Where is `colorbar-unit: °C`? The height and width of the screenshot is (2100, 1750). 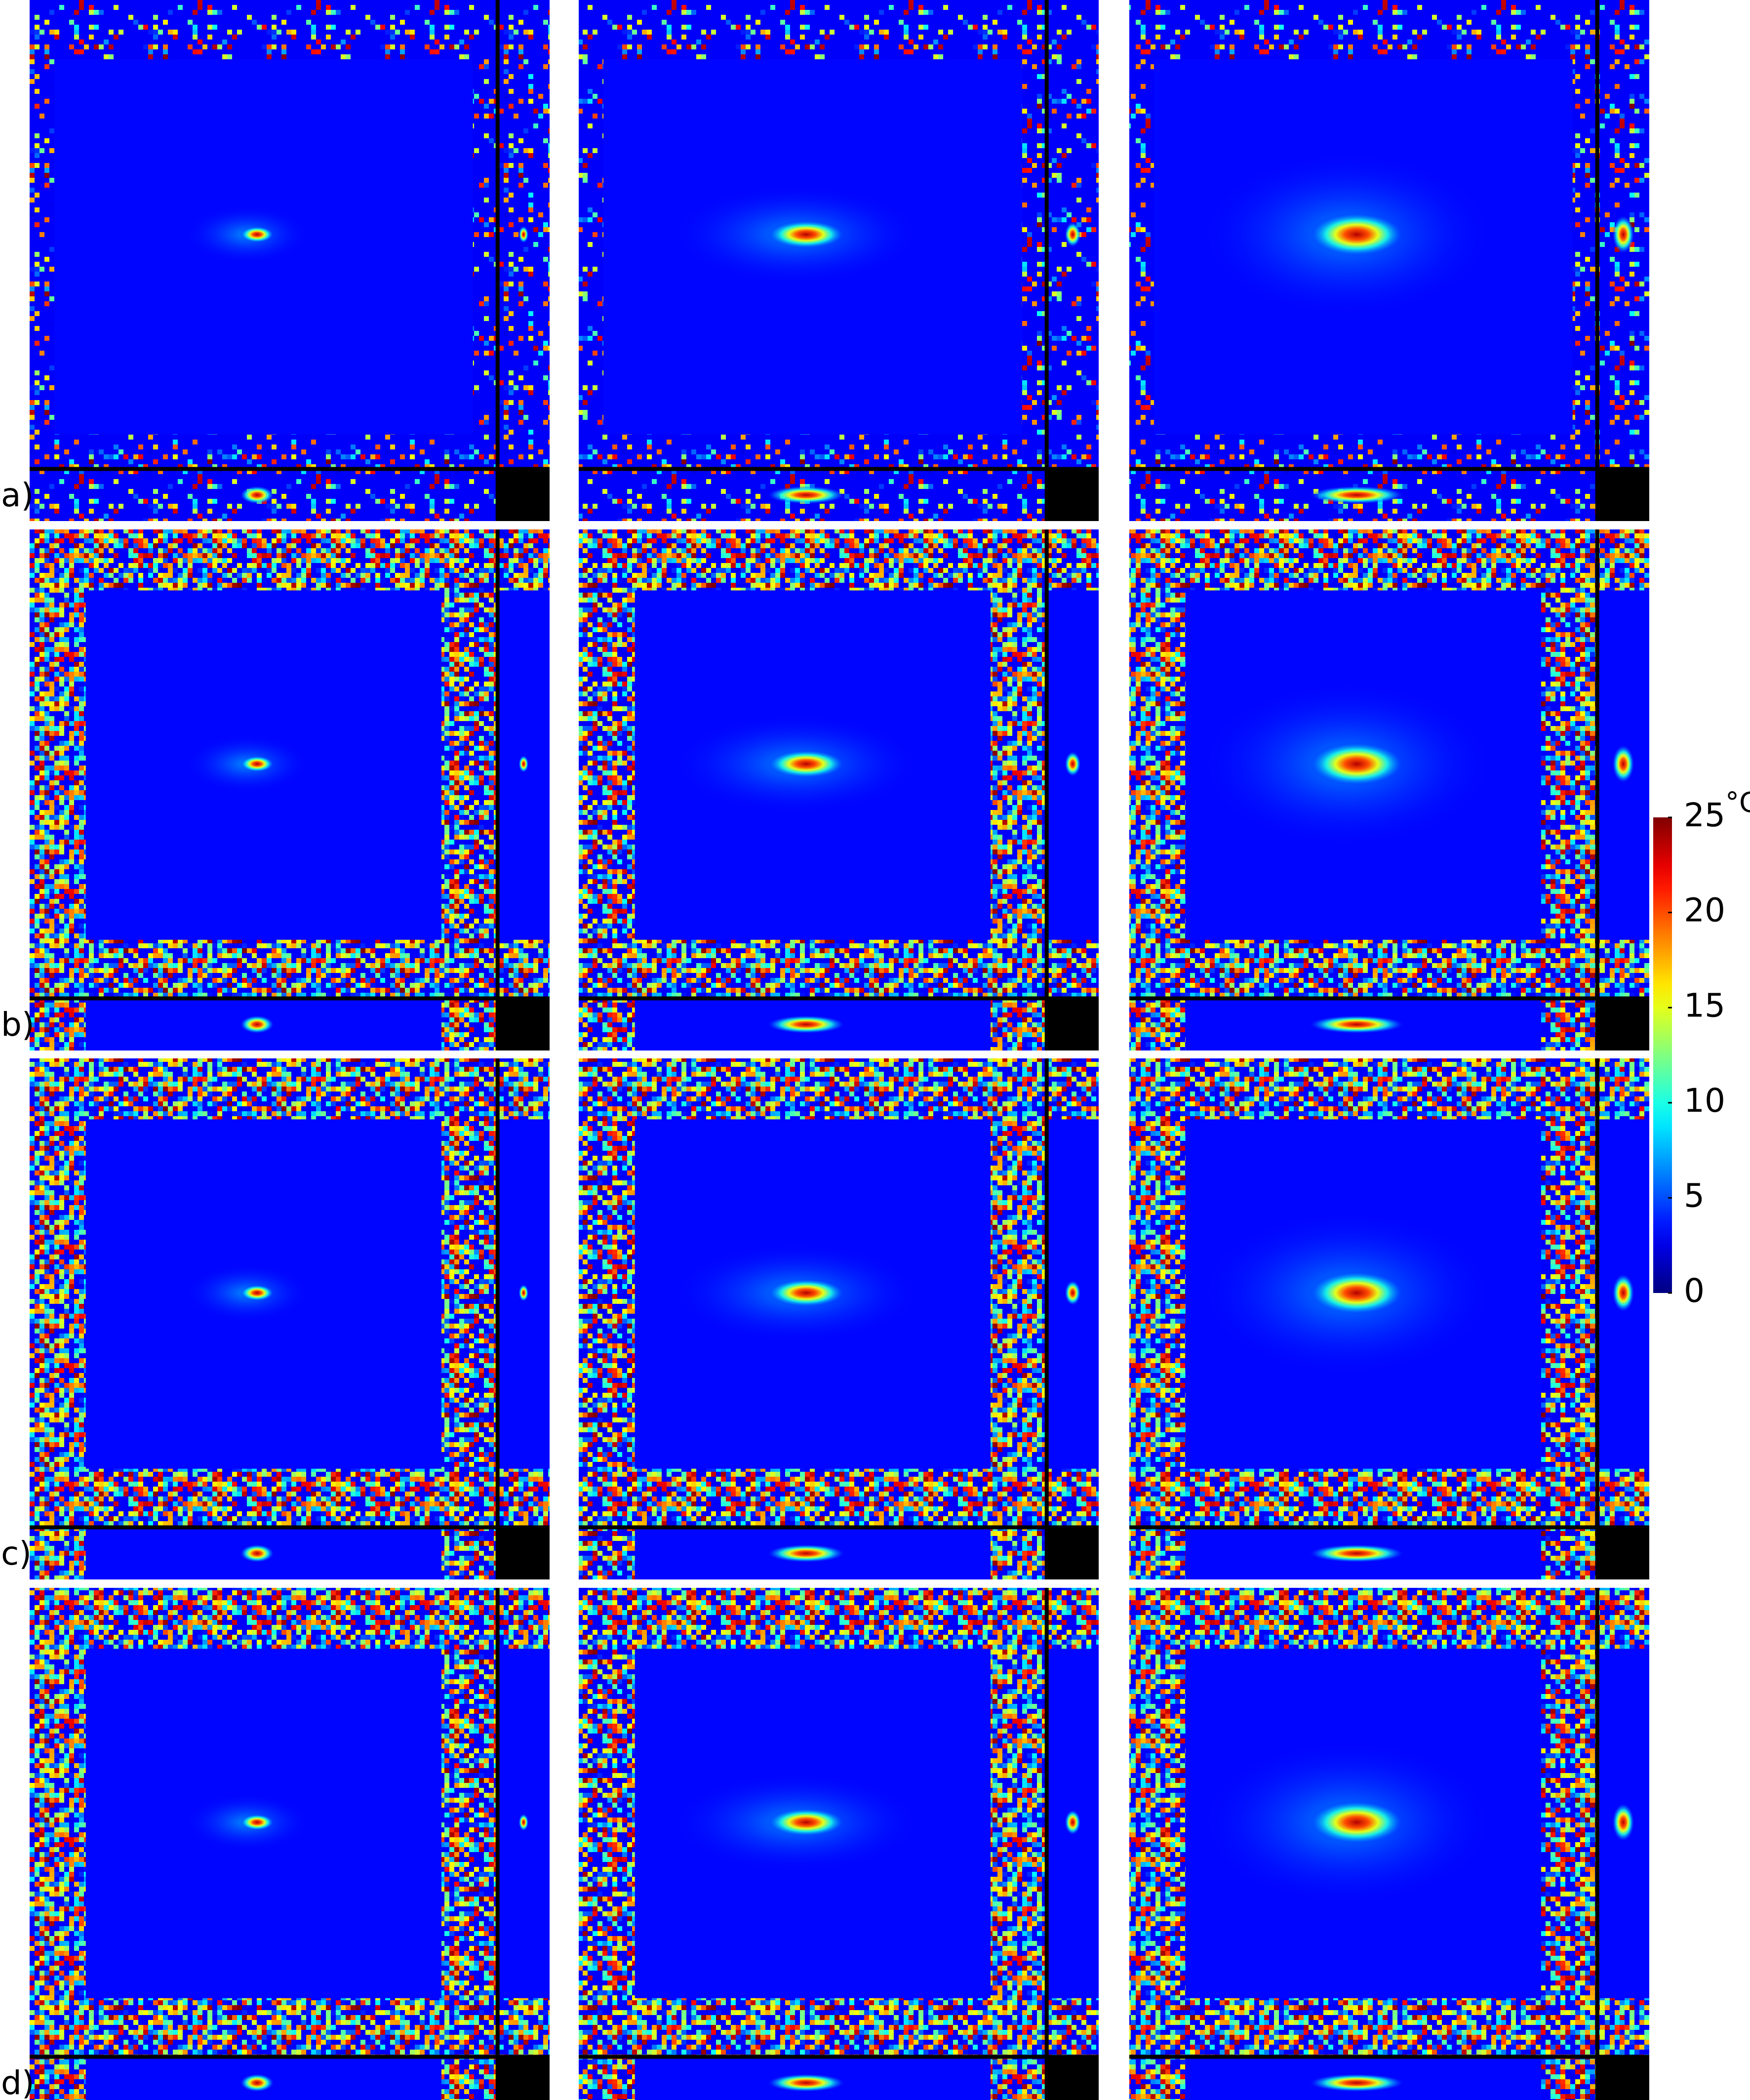 colorbar-unit: °C is located at coordinates (1738, 803).